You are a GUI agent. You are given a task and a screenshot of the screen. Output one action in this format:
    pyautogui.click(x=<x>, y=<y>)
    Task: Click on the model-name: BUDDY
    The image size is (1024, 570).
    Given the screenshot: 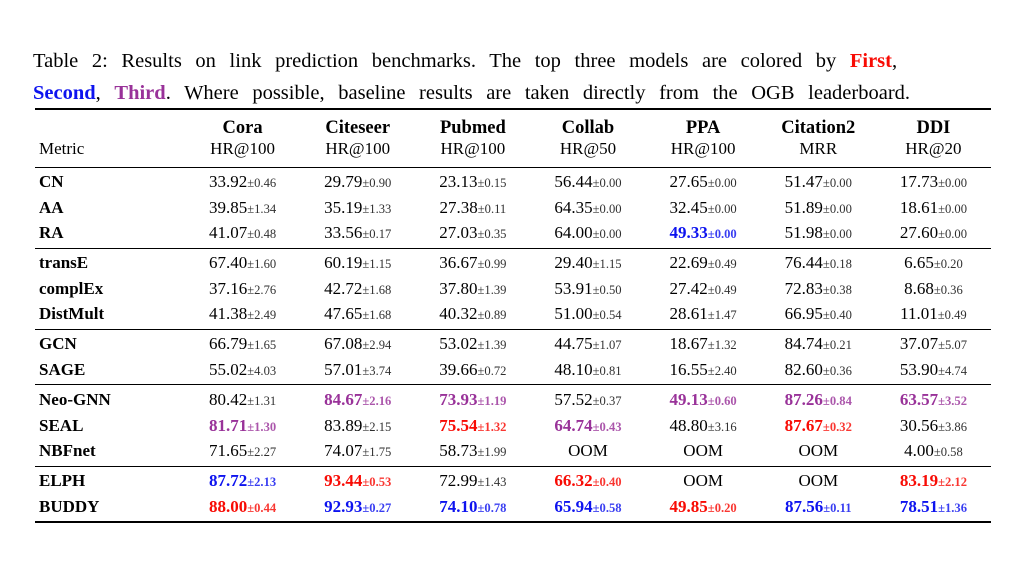 What is the action you would take?
    pyautogui.click(x=69, y=506)
    